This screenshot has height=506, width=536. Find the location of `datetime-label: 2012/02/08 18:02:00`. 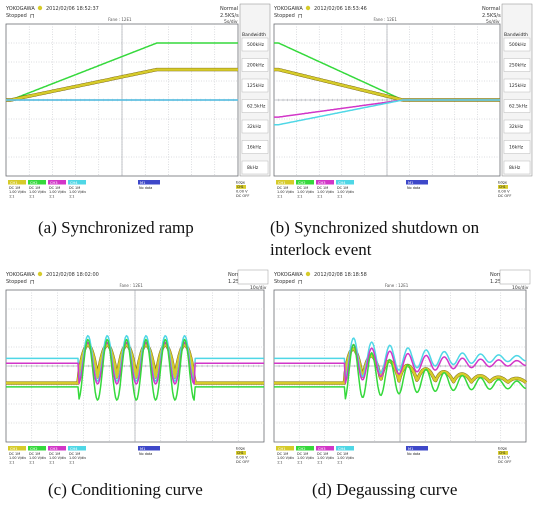

datetime-label: 2012/02/08 18:02:00 is located at coordinates (72, 275).